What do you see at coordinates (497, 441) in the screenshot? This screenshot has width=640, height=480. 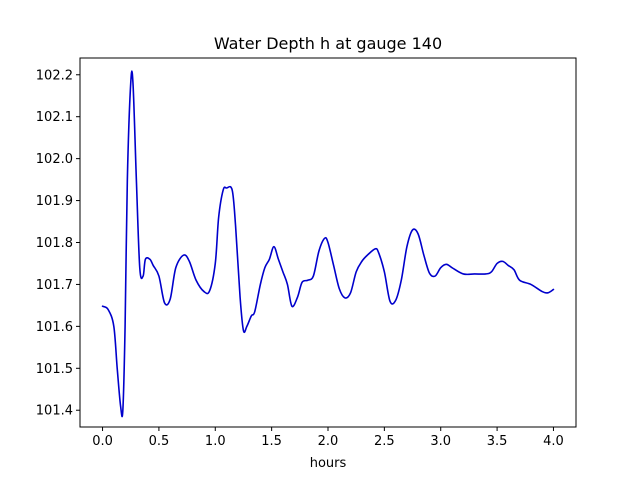 I see `x-tick-label: 3.5` at bounding box center [497, 441].